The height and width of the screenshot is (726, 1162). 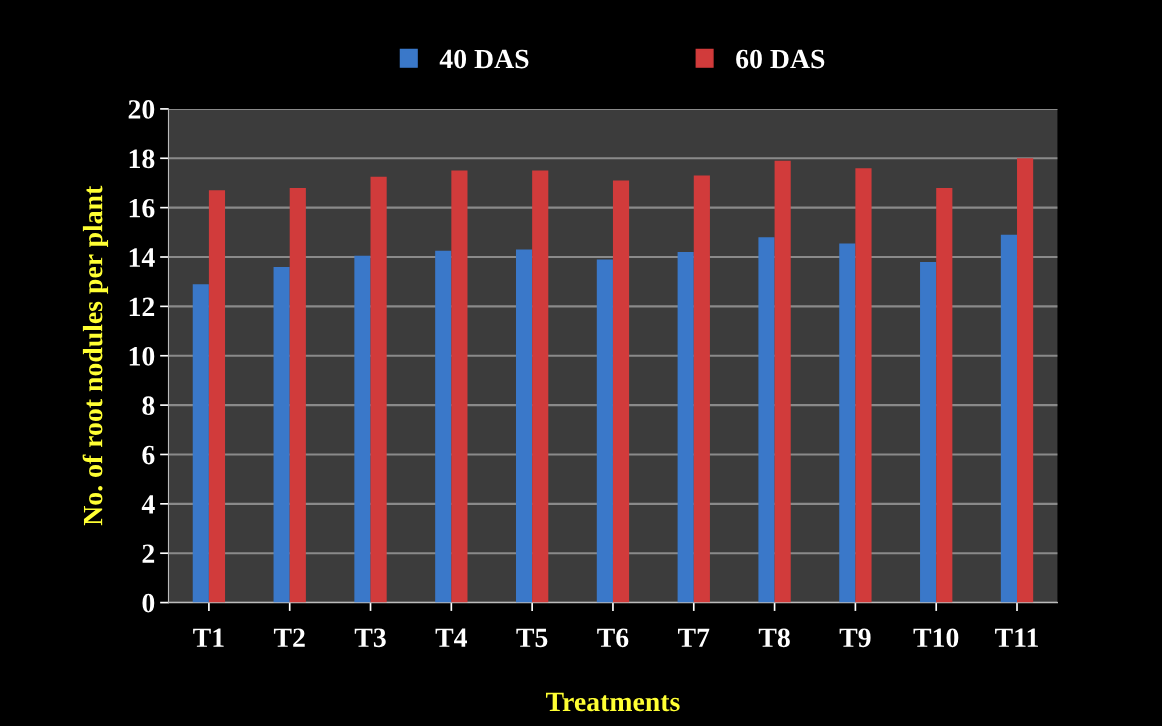 What do you see at coordinates (532, 638) in the screenshot?
I see `x-tick-label: T5` at bounding box center [532, 638].